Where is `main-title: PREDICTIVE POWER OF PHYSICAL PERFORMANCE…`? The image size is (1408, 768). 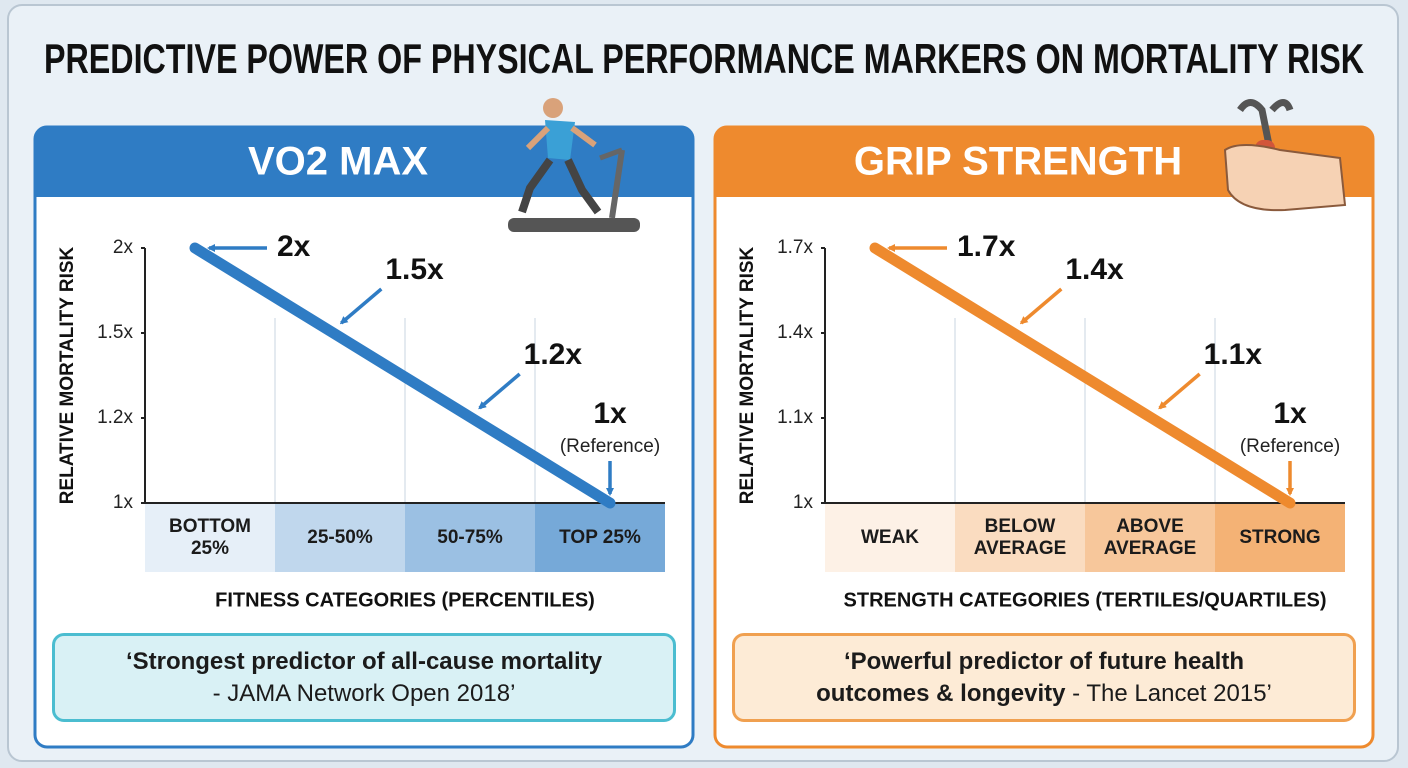 main-title: PREDICTIVE POWER OF PHYSICAL PERFORMANCE… is located at coordinates (704, 58).